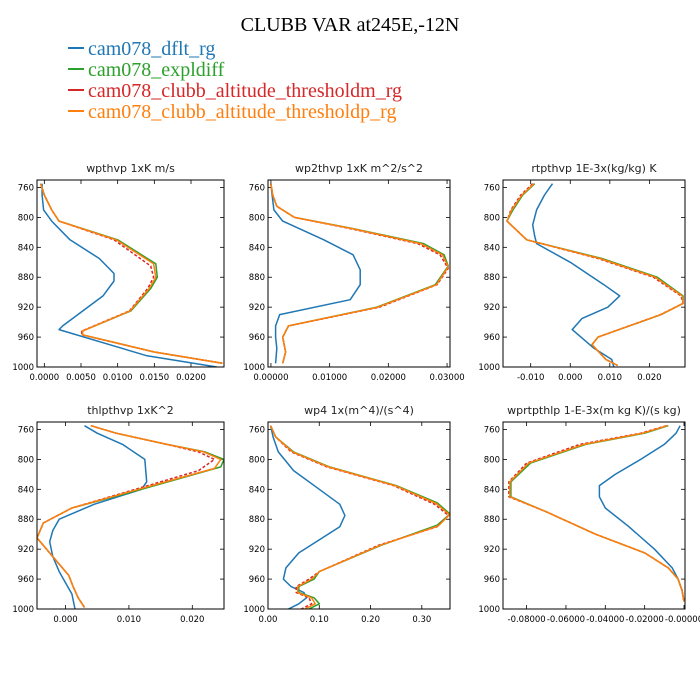 The image size is (700, 700). I want to click on panel-title: wp2thvp 1xK m^2/s^2, so click(359, 168).